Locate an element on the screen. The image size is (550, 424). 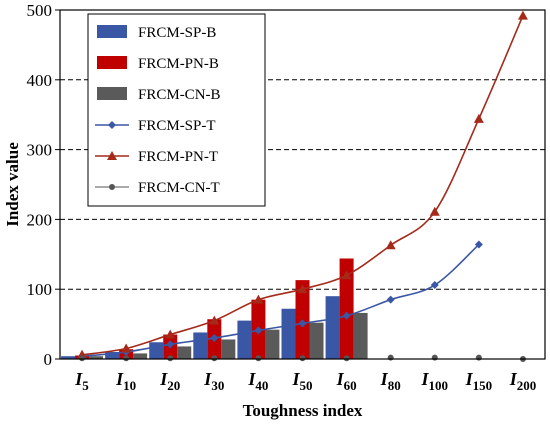
legend-box is located at coordinates (176, 110).